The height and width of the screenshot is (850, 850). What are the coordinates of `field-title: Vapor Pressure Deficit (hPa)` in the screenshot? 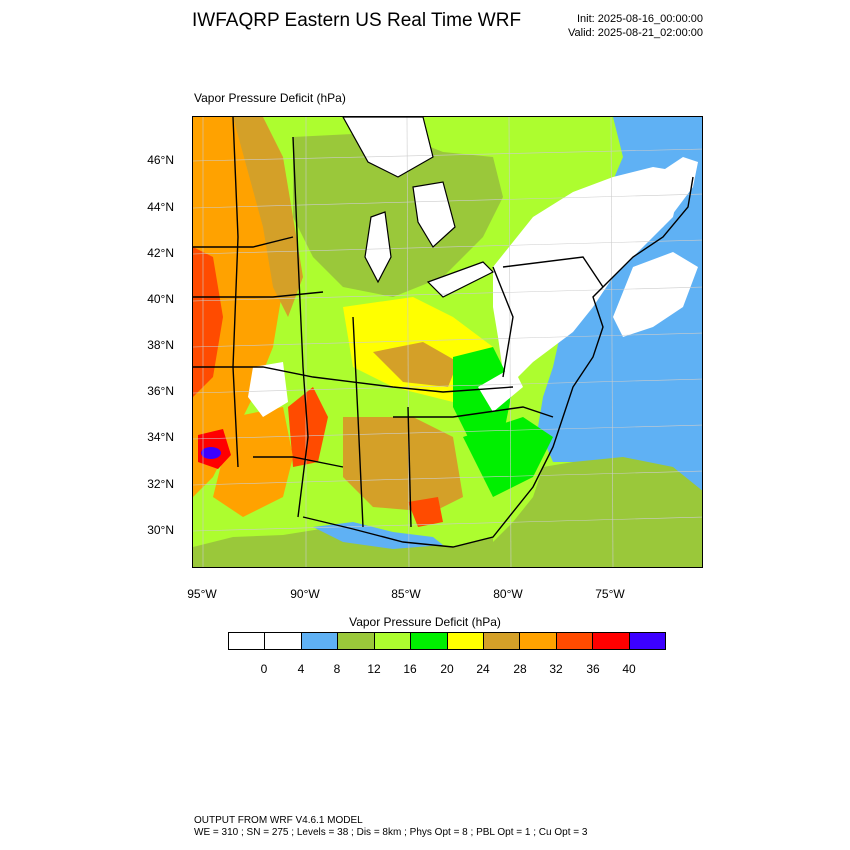 It's located at (270, 98).